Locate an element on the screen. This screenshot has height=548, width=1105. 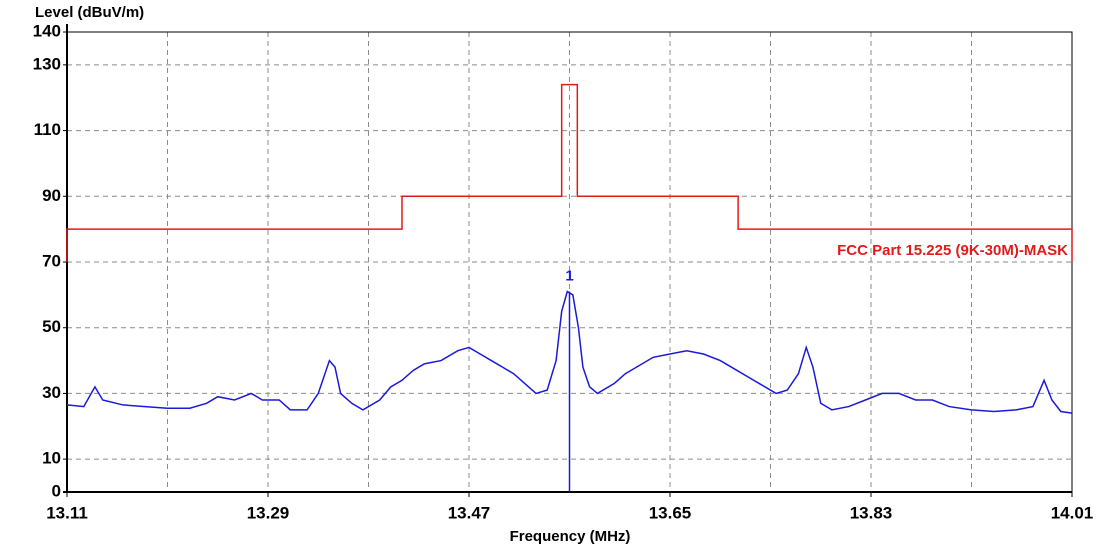
series-label: FCC Part 15.225 (9K-30M)-MASK is located at coordinates (952, 250).